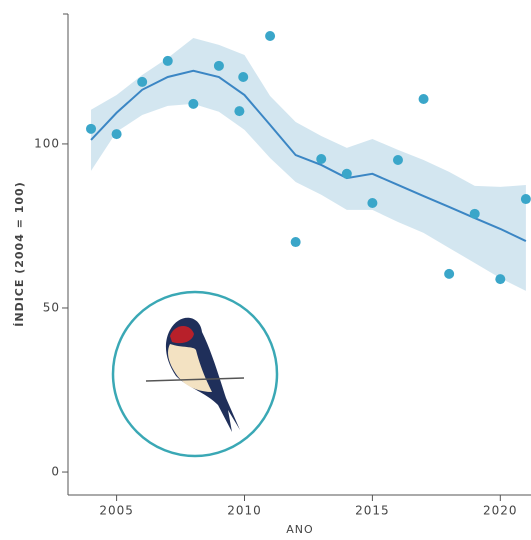 The height and width of the screenshot is (540, 531). What do you see at coordinates (500, 511) in the screenshot?
I see `x-tick-label: 2020` at bounding box center [500, 511].